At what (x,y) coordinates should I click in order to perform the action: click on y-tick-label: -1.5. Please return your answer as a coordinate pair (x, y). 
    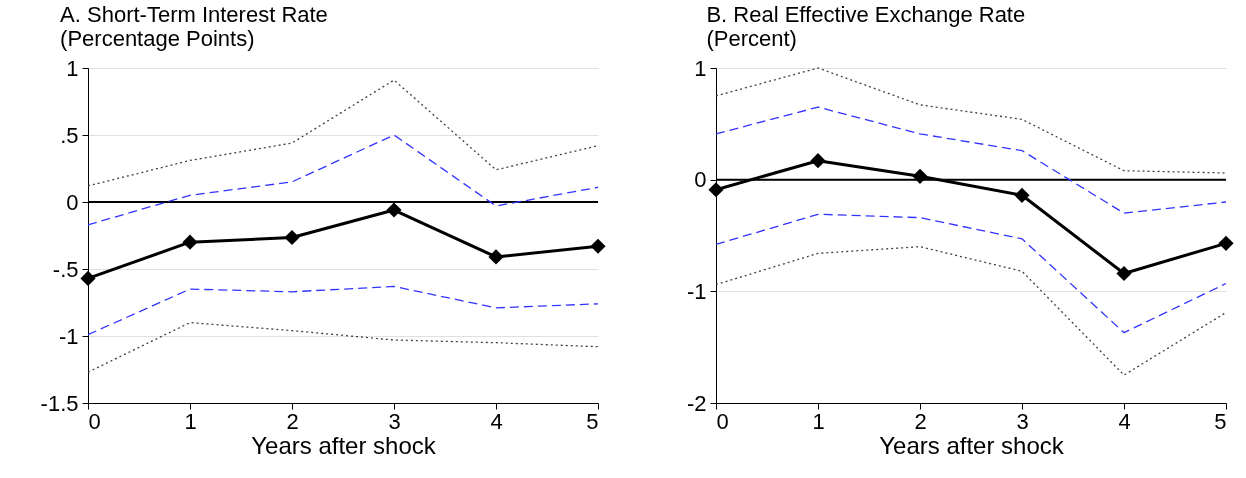
    Looking at the image, I should click on (59, 403).